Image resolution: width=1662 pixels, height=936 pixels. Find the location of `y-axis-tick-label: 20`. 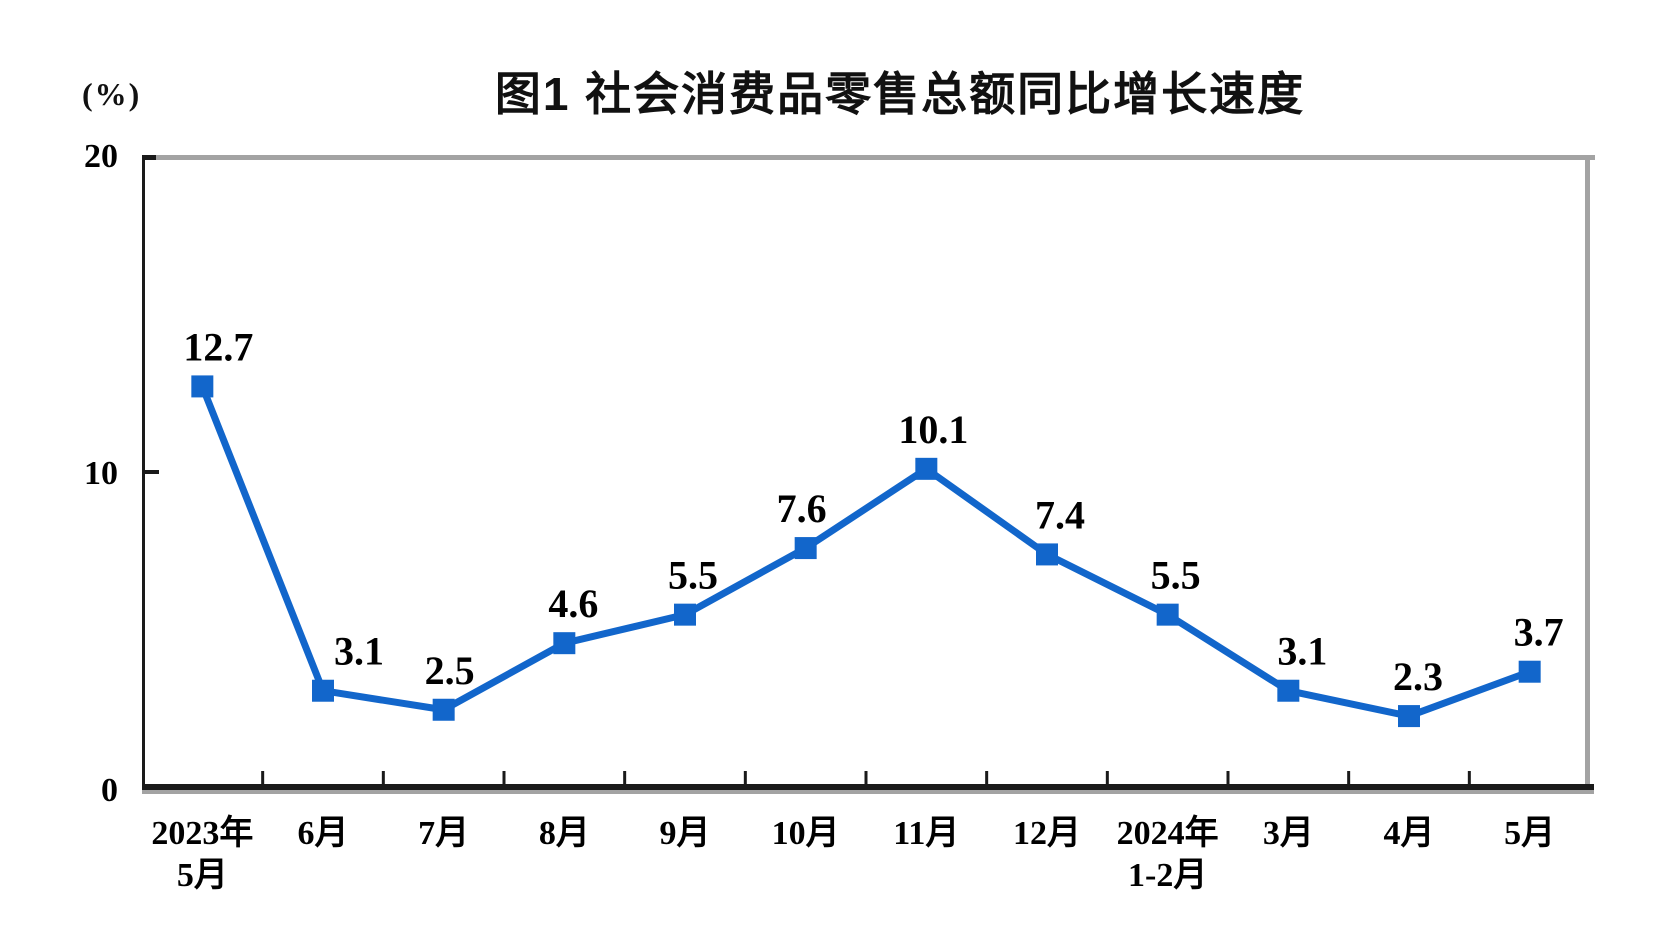

y-axis-tick-label: 20 is located at coordinates (101, 156).